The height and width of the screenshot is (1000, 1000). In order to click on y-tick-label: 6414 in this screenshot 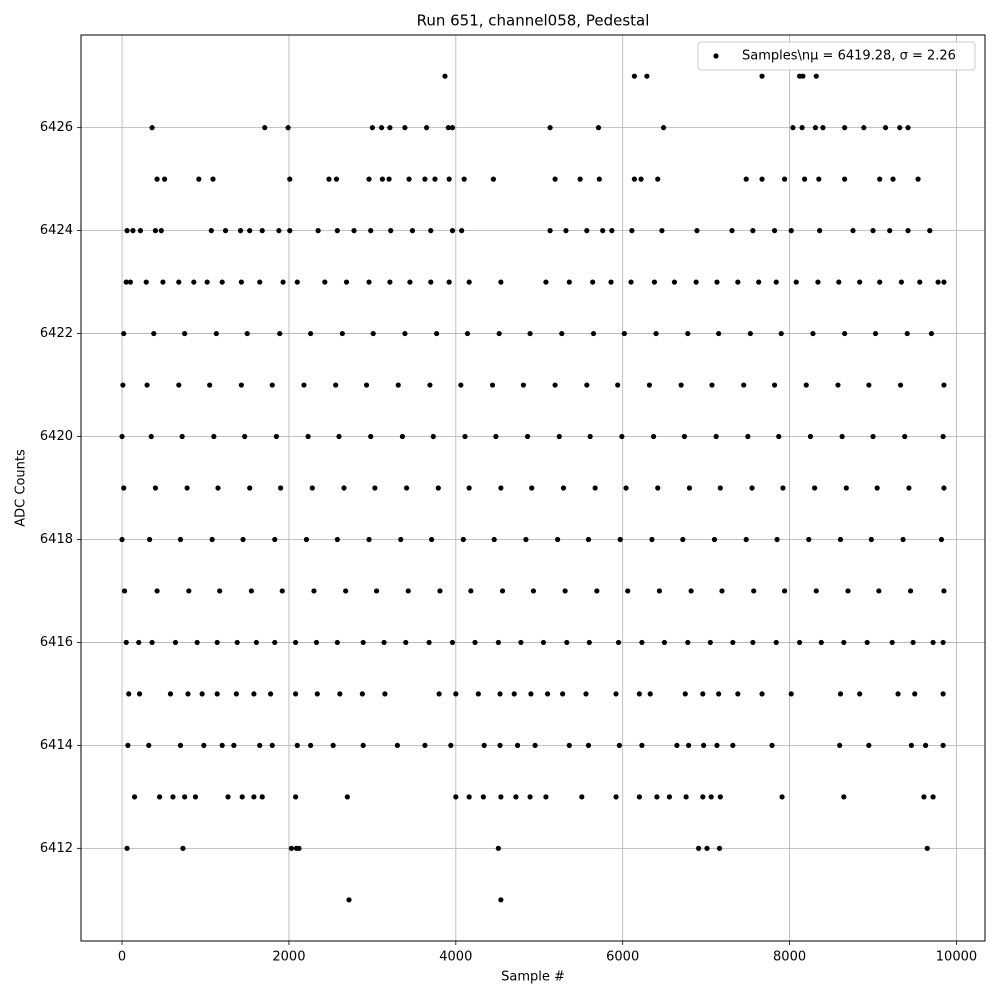, I will do `click(56, 745)`.